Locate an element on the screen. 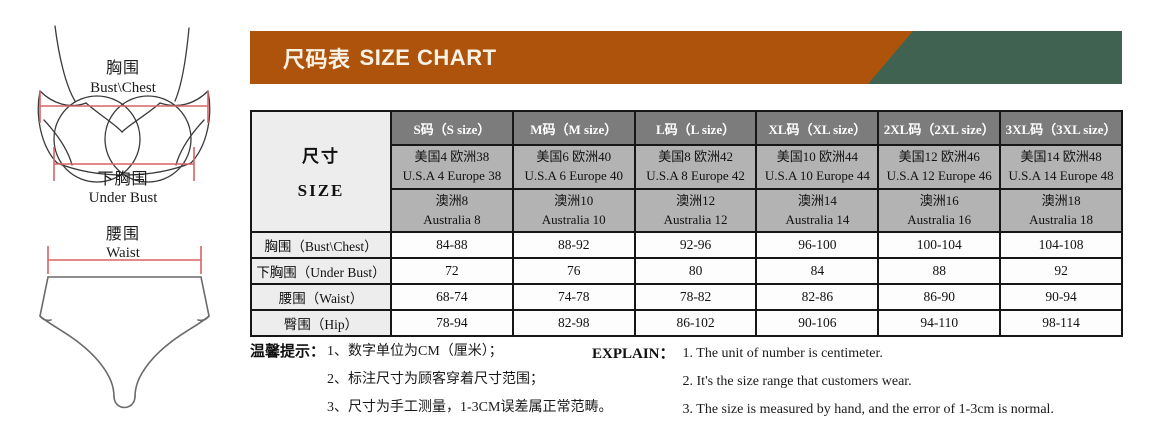 Image resolution: width=1174 pixels, height=440 pixels. page-title-en: SIZE CHART is located at coordinates (428, 57).